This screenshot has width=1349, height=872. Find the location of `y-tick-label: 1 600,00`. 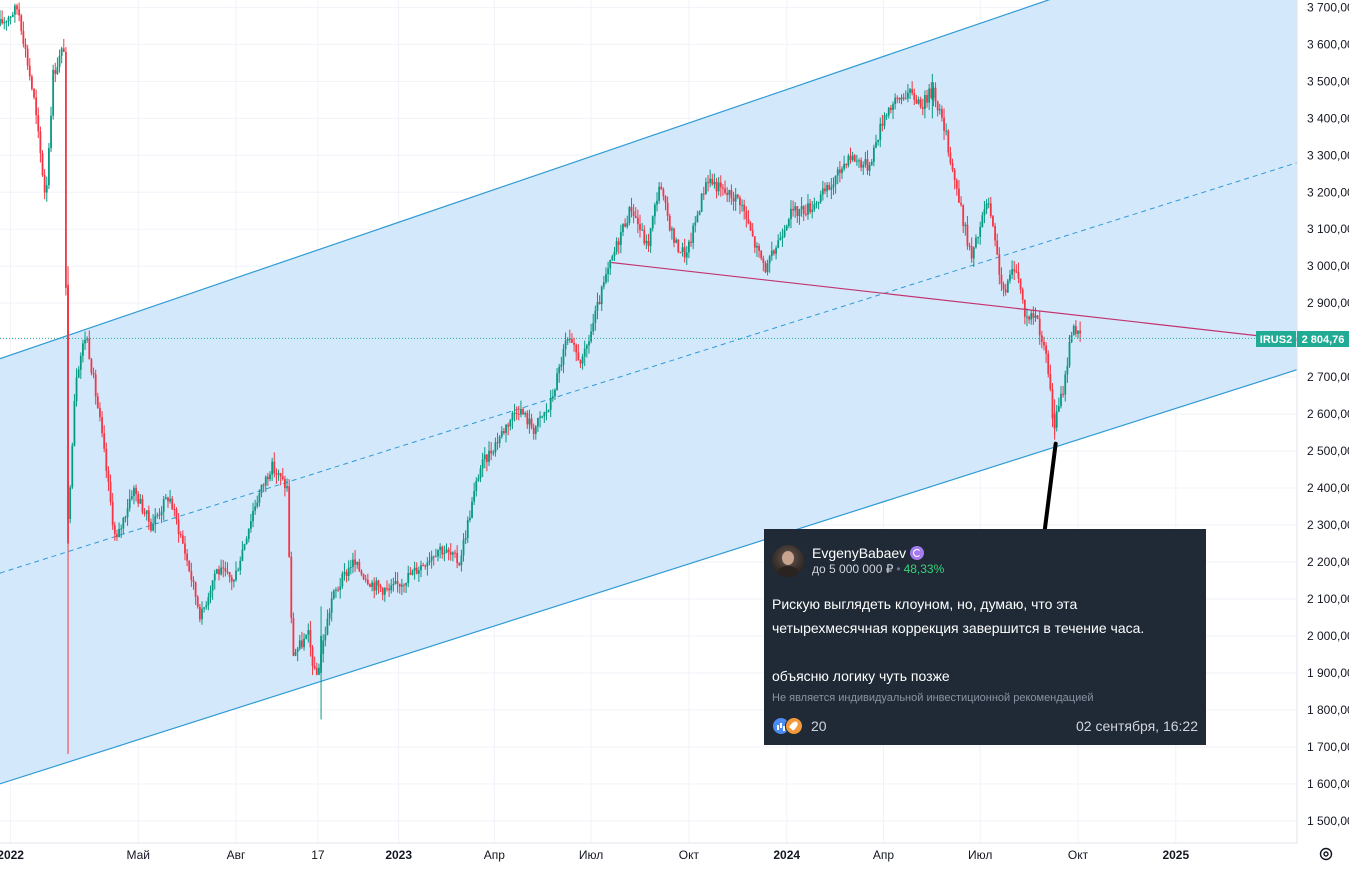

y-tick-label: 1 600,00 is located at coordinates (1328, 784).